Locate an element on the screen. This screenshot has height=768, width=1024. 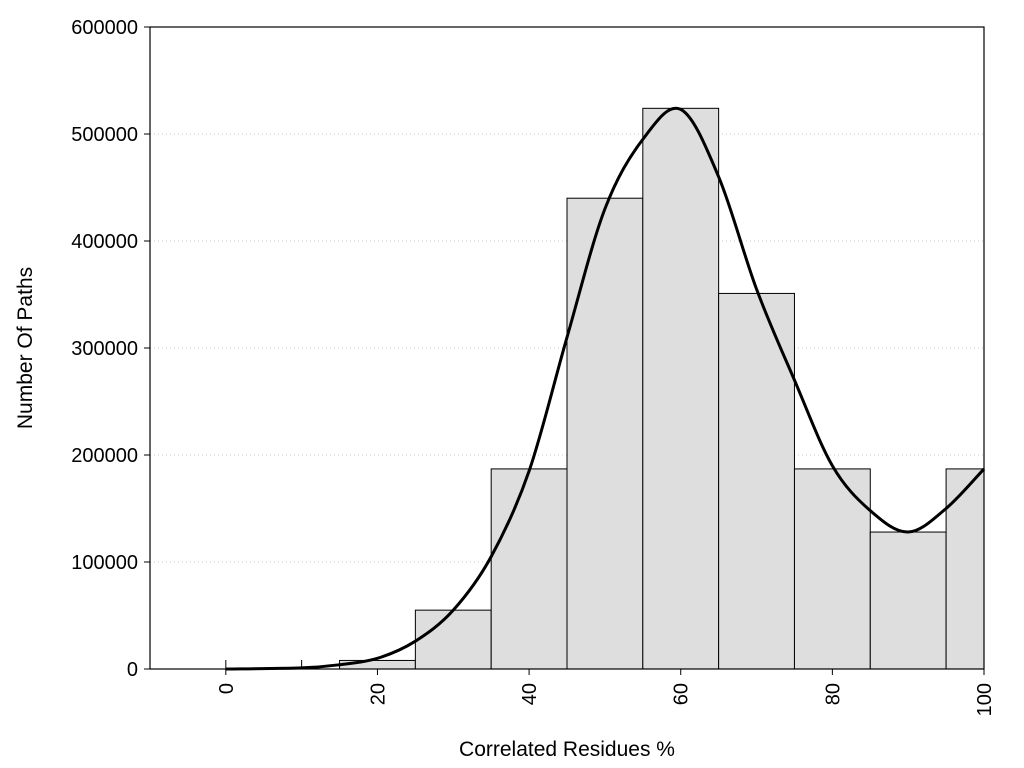
x-tick-label: 80 is located at coordinates (833, 694).